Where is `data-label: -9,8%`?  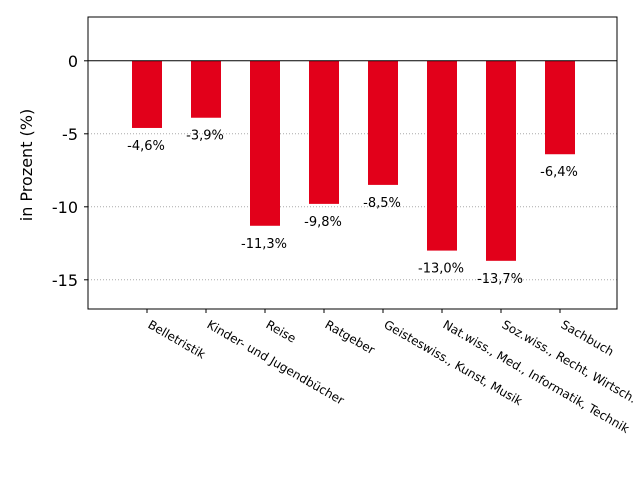
data-label: -9,8% is located at coordinates (323, 222).